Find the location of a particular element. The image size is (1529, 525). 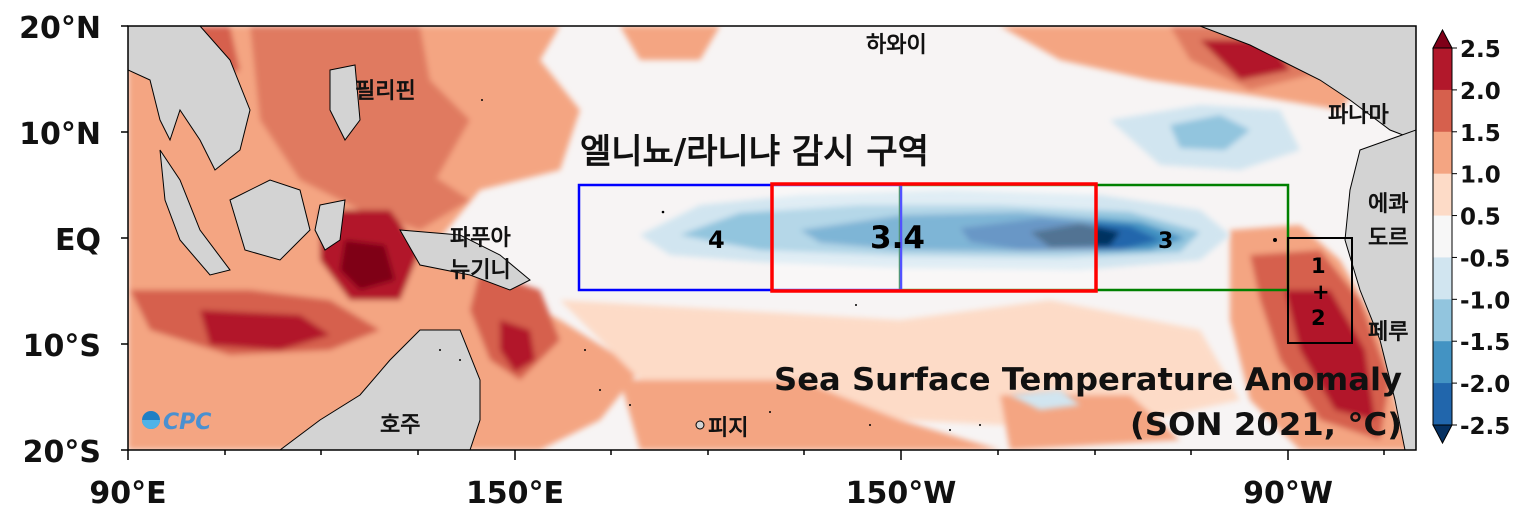

land-philippines is located at coordinates (345, 102).